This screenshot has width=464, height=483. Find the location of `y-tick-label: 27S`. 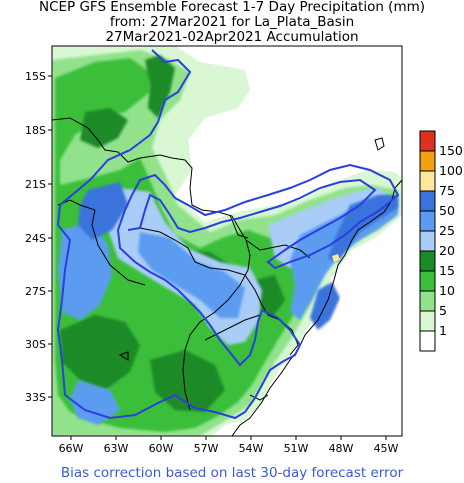

y-tick-label: 27S is located at coordinates (35, 291).